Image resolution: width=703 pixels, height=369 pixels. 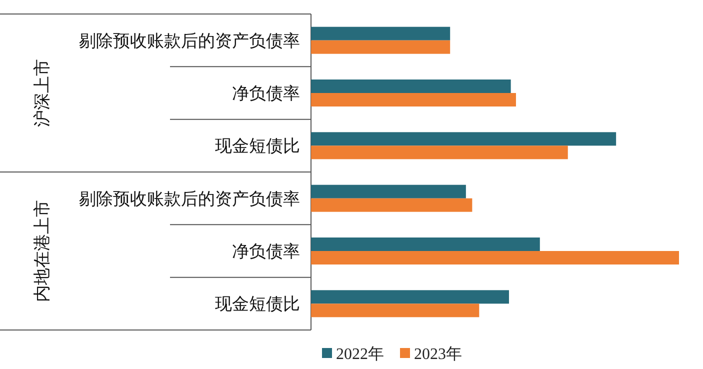 I want to click on text: 内地在港上市, so click(x=42, y=251).